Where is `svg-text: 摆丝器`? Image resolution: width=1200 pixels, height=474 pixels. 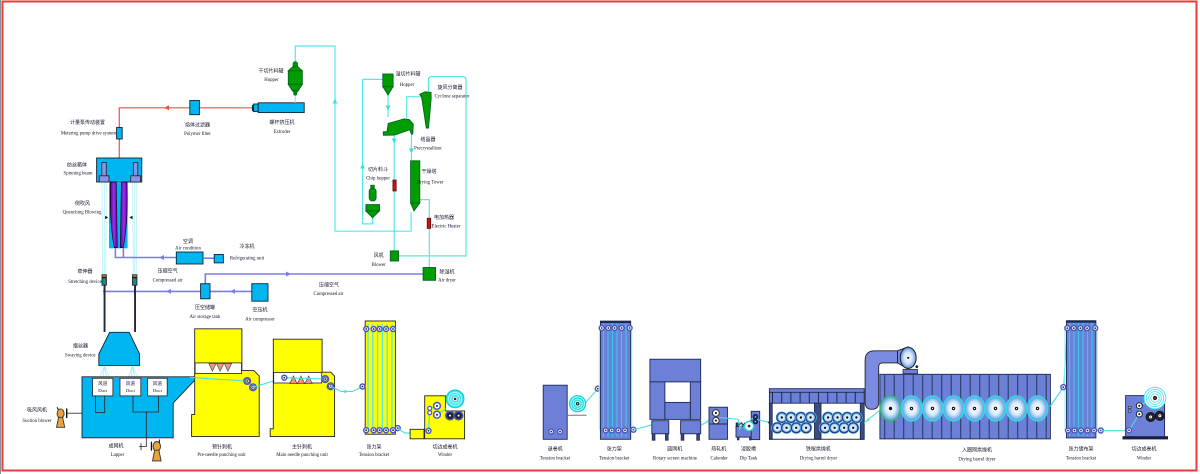
svg-text: 摆丝器 is located at coordinates (80, 346).